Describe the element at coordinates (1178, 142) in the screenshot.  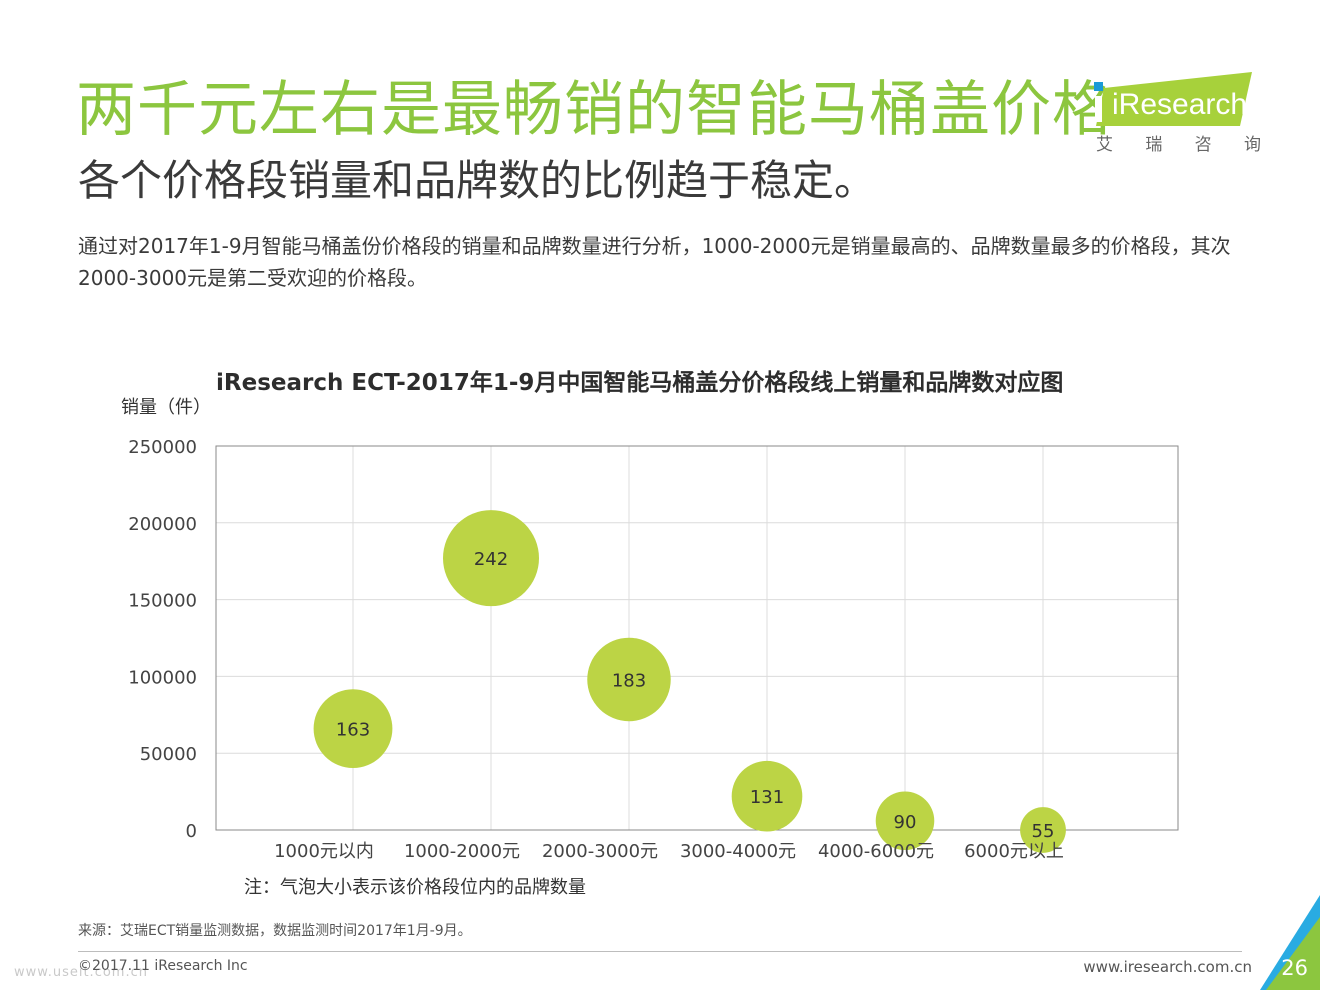
I see `logo-chinese-text: 艾 瑞 咨 询` at that location.